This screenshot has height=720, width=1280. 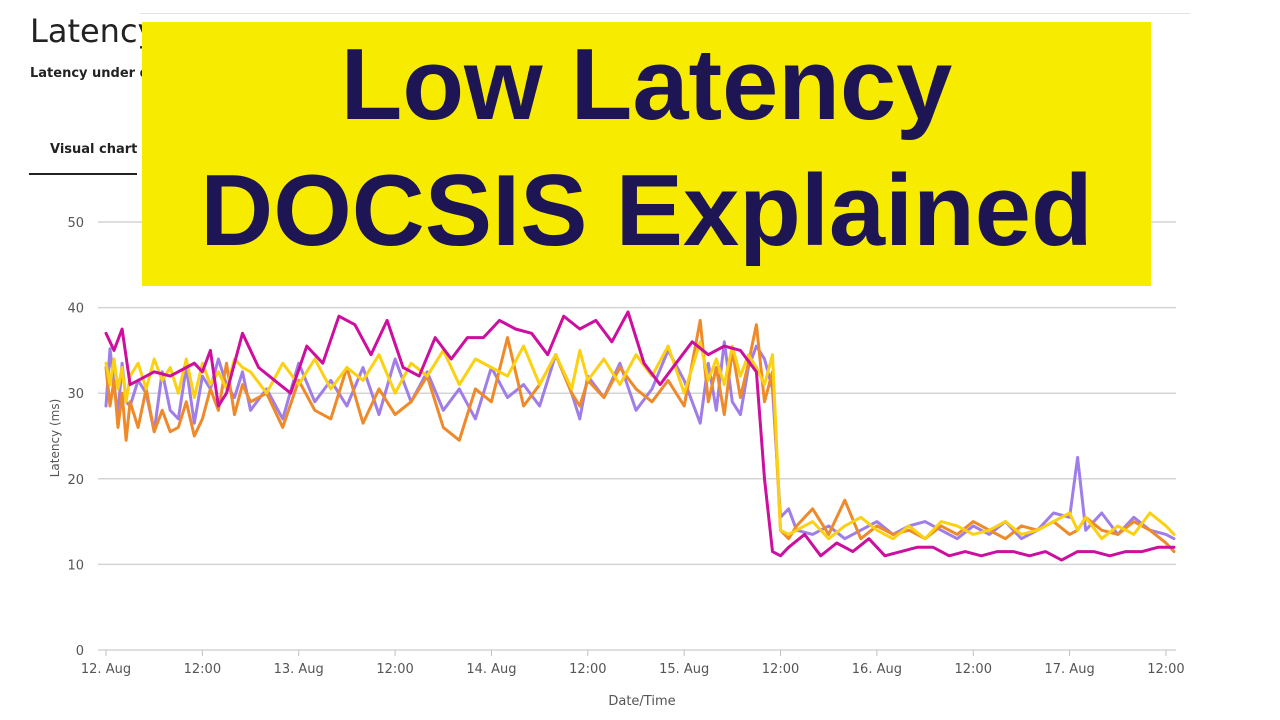 What do you see at coordinates (491, 669) in the screenshot?
I see `x-tick-label: 14. Aug` at bounding box center [491, 669].